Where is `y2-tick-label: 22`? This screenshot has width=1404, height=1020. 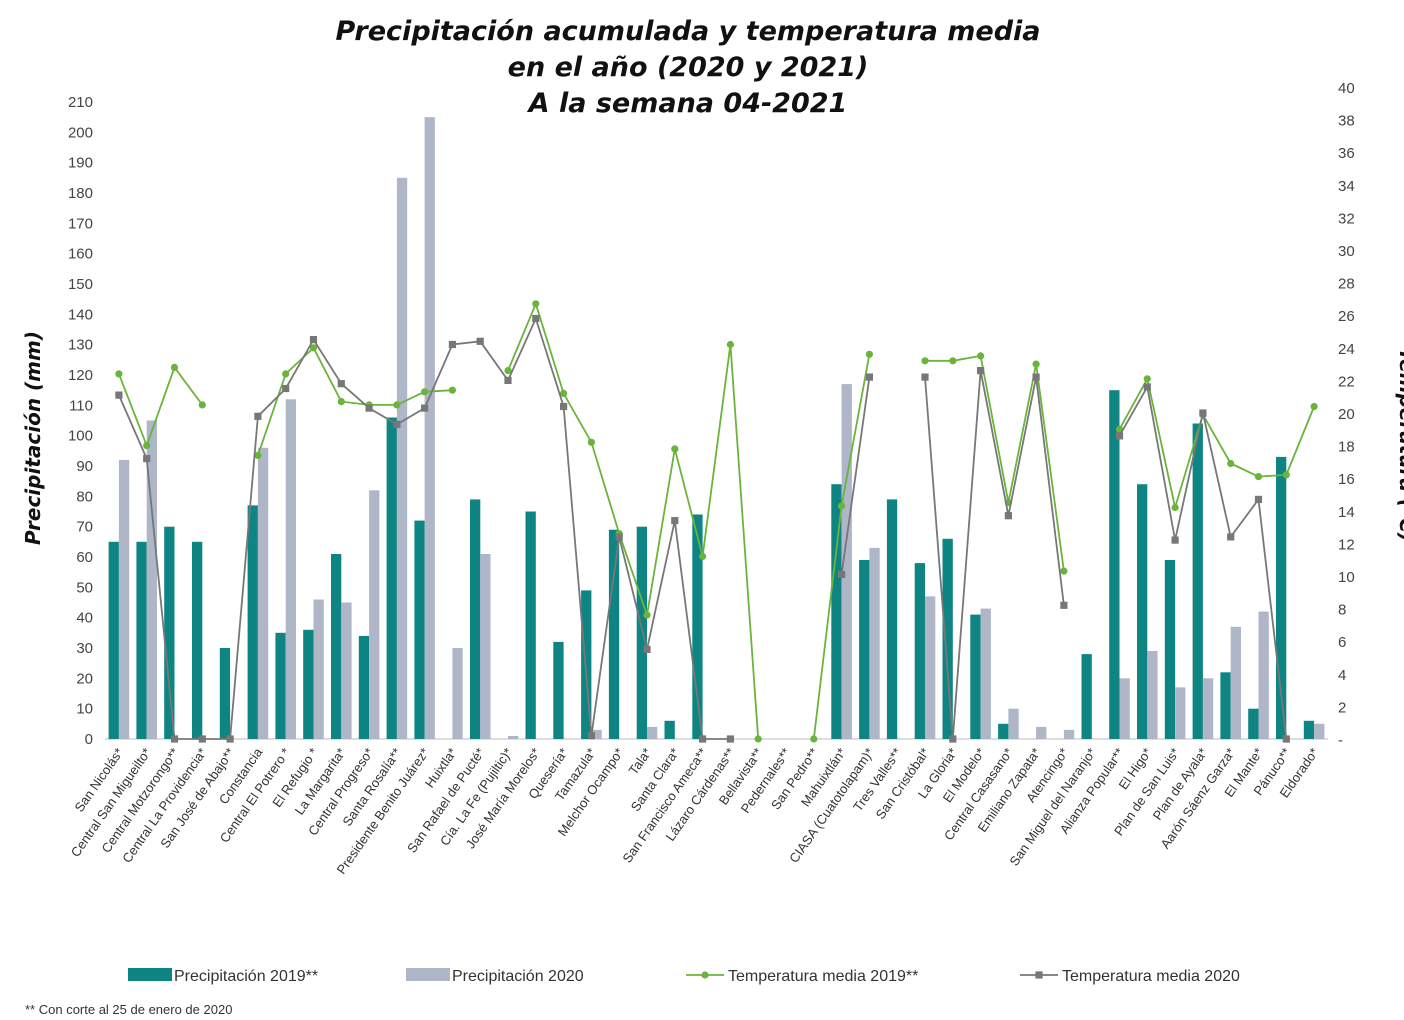
y2-tick-label: 22 is located at coordinates (1346, 381).